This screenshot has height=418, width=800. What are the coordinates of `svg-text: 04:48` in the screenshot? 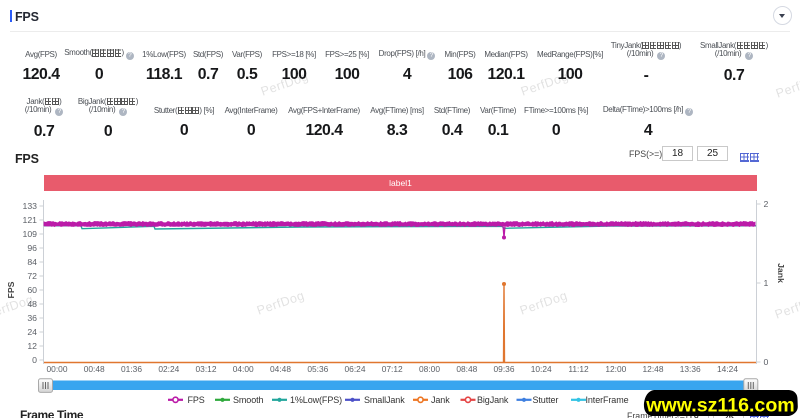 It's located at (280, 369).